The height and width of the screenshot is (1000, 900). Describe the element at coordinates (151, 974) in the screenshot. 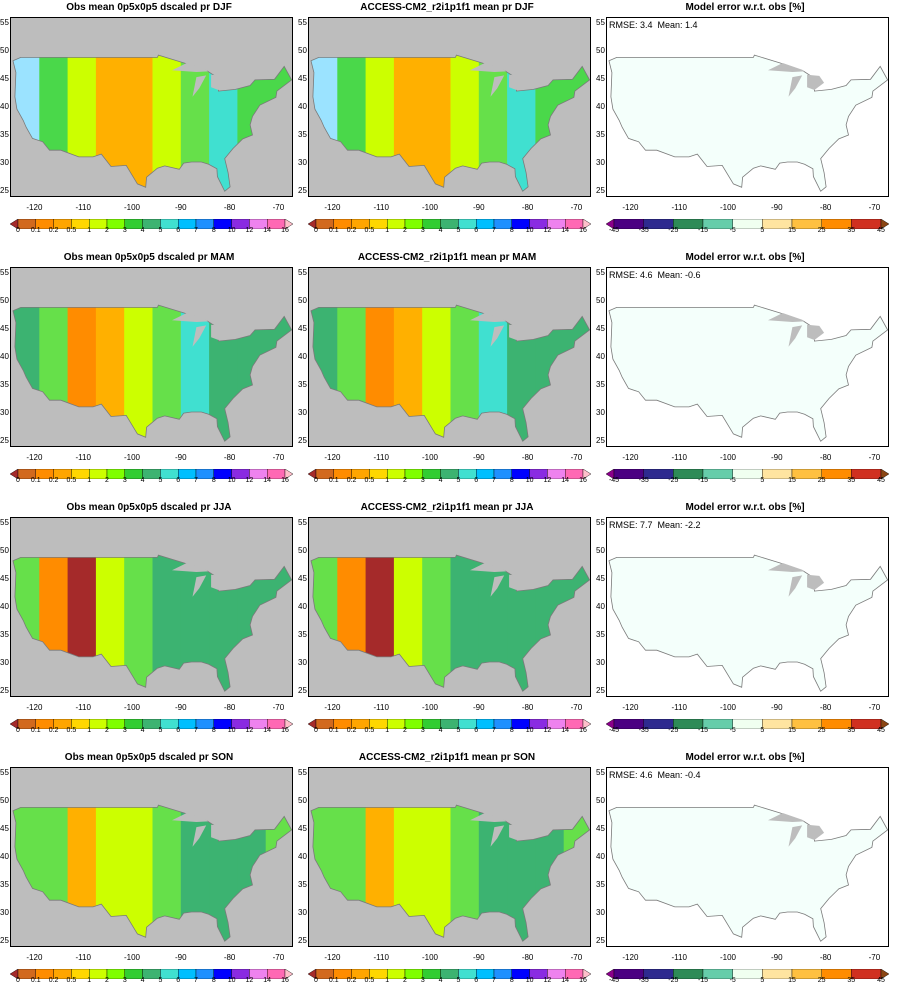

I see `mean-colorbar` at that location.